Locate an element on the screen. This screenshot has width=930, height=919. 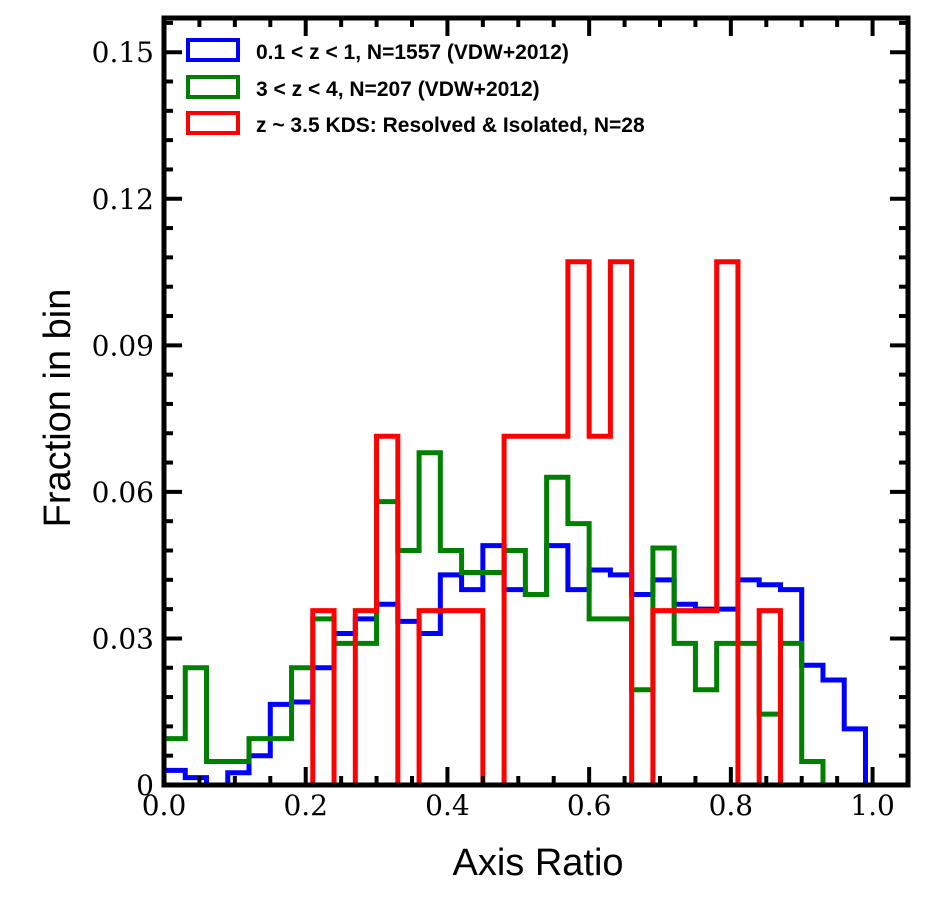
legend-swatch-low-z is located at coordinates (213, 50).